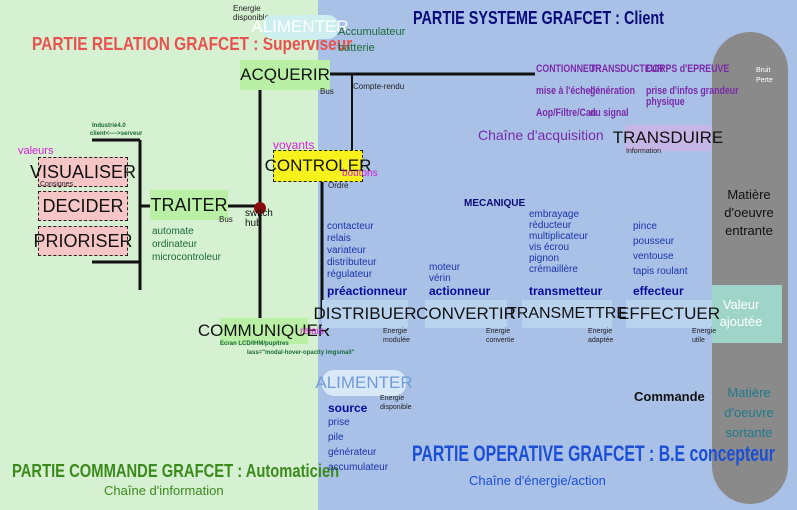 The width and height of the screenshot is (797, 510). I want to click on energie-disponible-bottom: Energie disponible, so click(396, 403).